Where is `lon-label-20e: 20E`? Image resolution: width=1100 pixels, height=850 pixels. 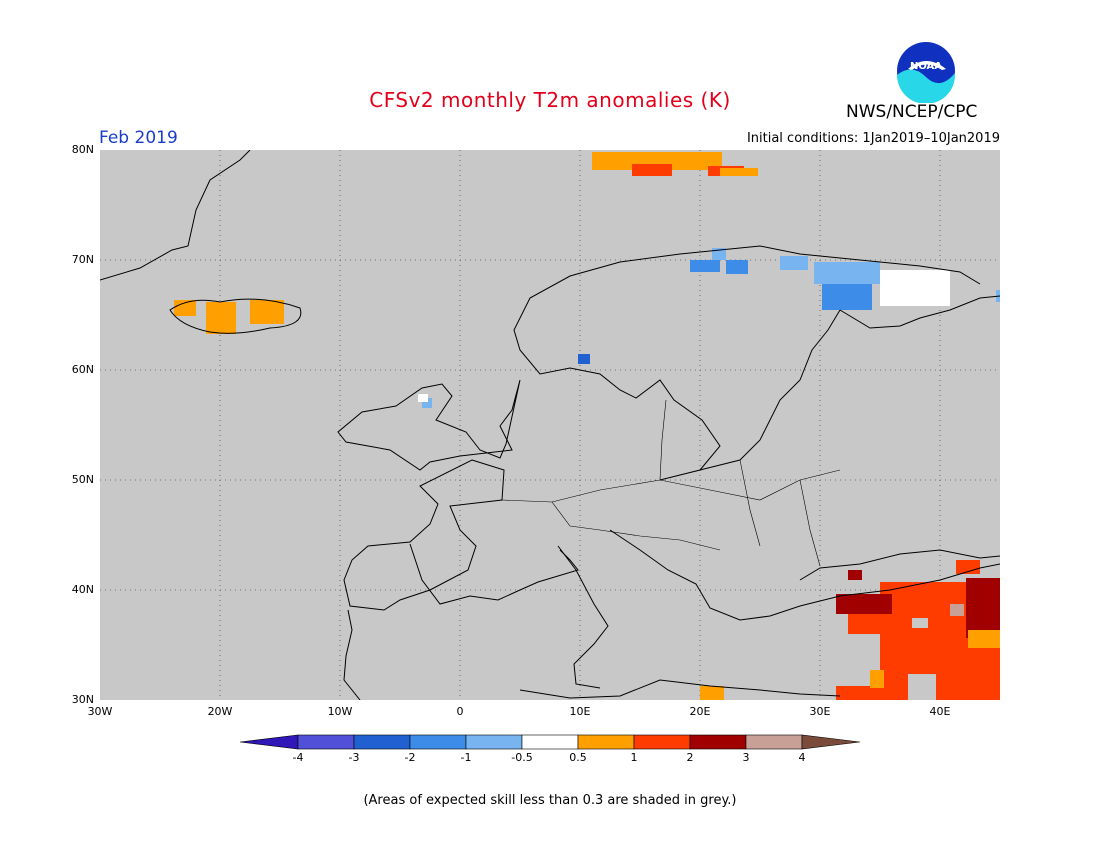
lon-label-20e: 20E is located at coordinates (700, 711).